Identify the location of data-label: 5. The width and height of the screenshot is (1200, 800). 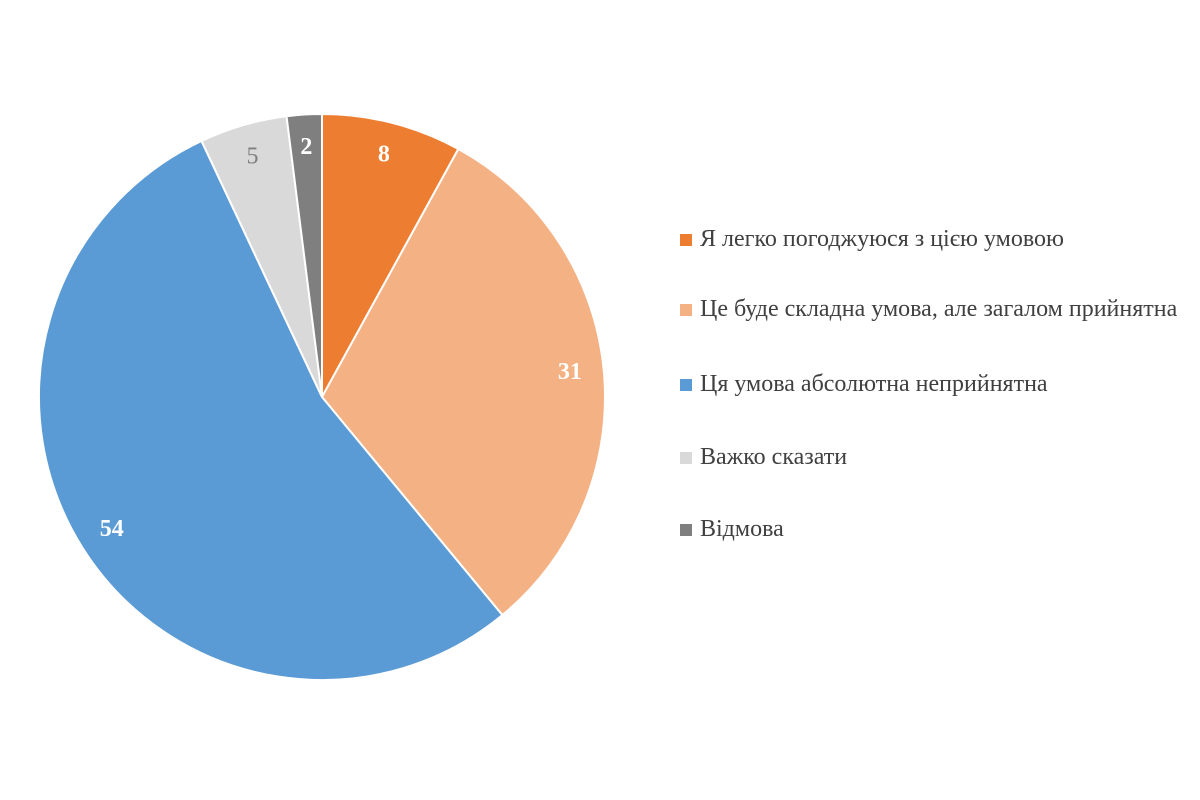
(253, 156).